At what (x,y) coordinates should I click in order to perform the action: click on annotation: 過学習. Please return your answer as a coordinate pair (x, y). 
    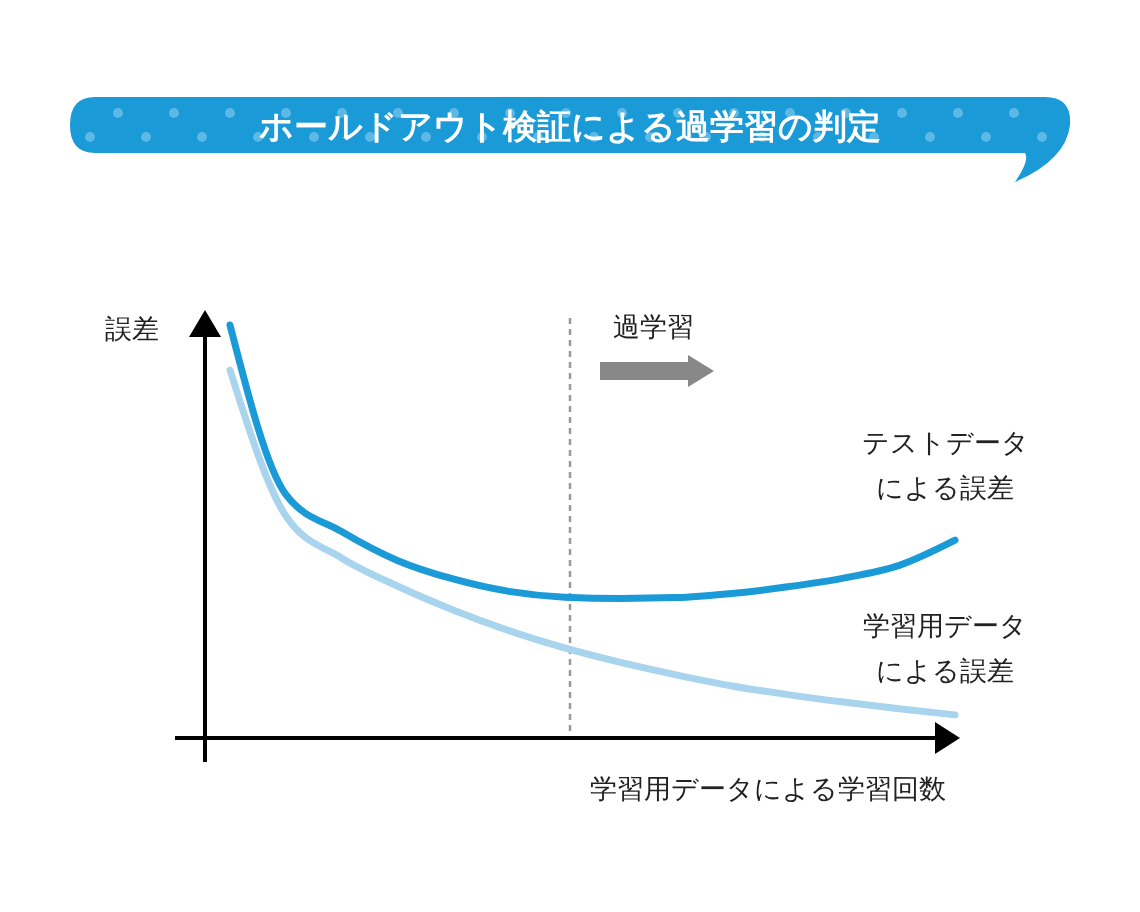
    Looking at the image, I should click on (653, 326).